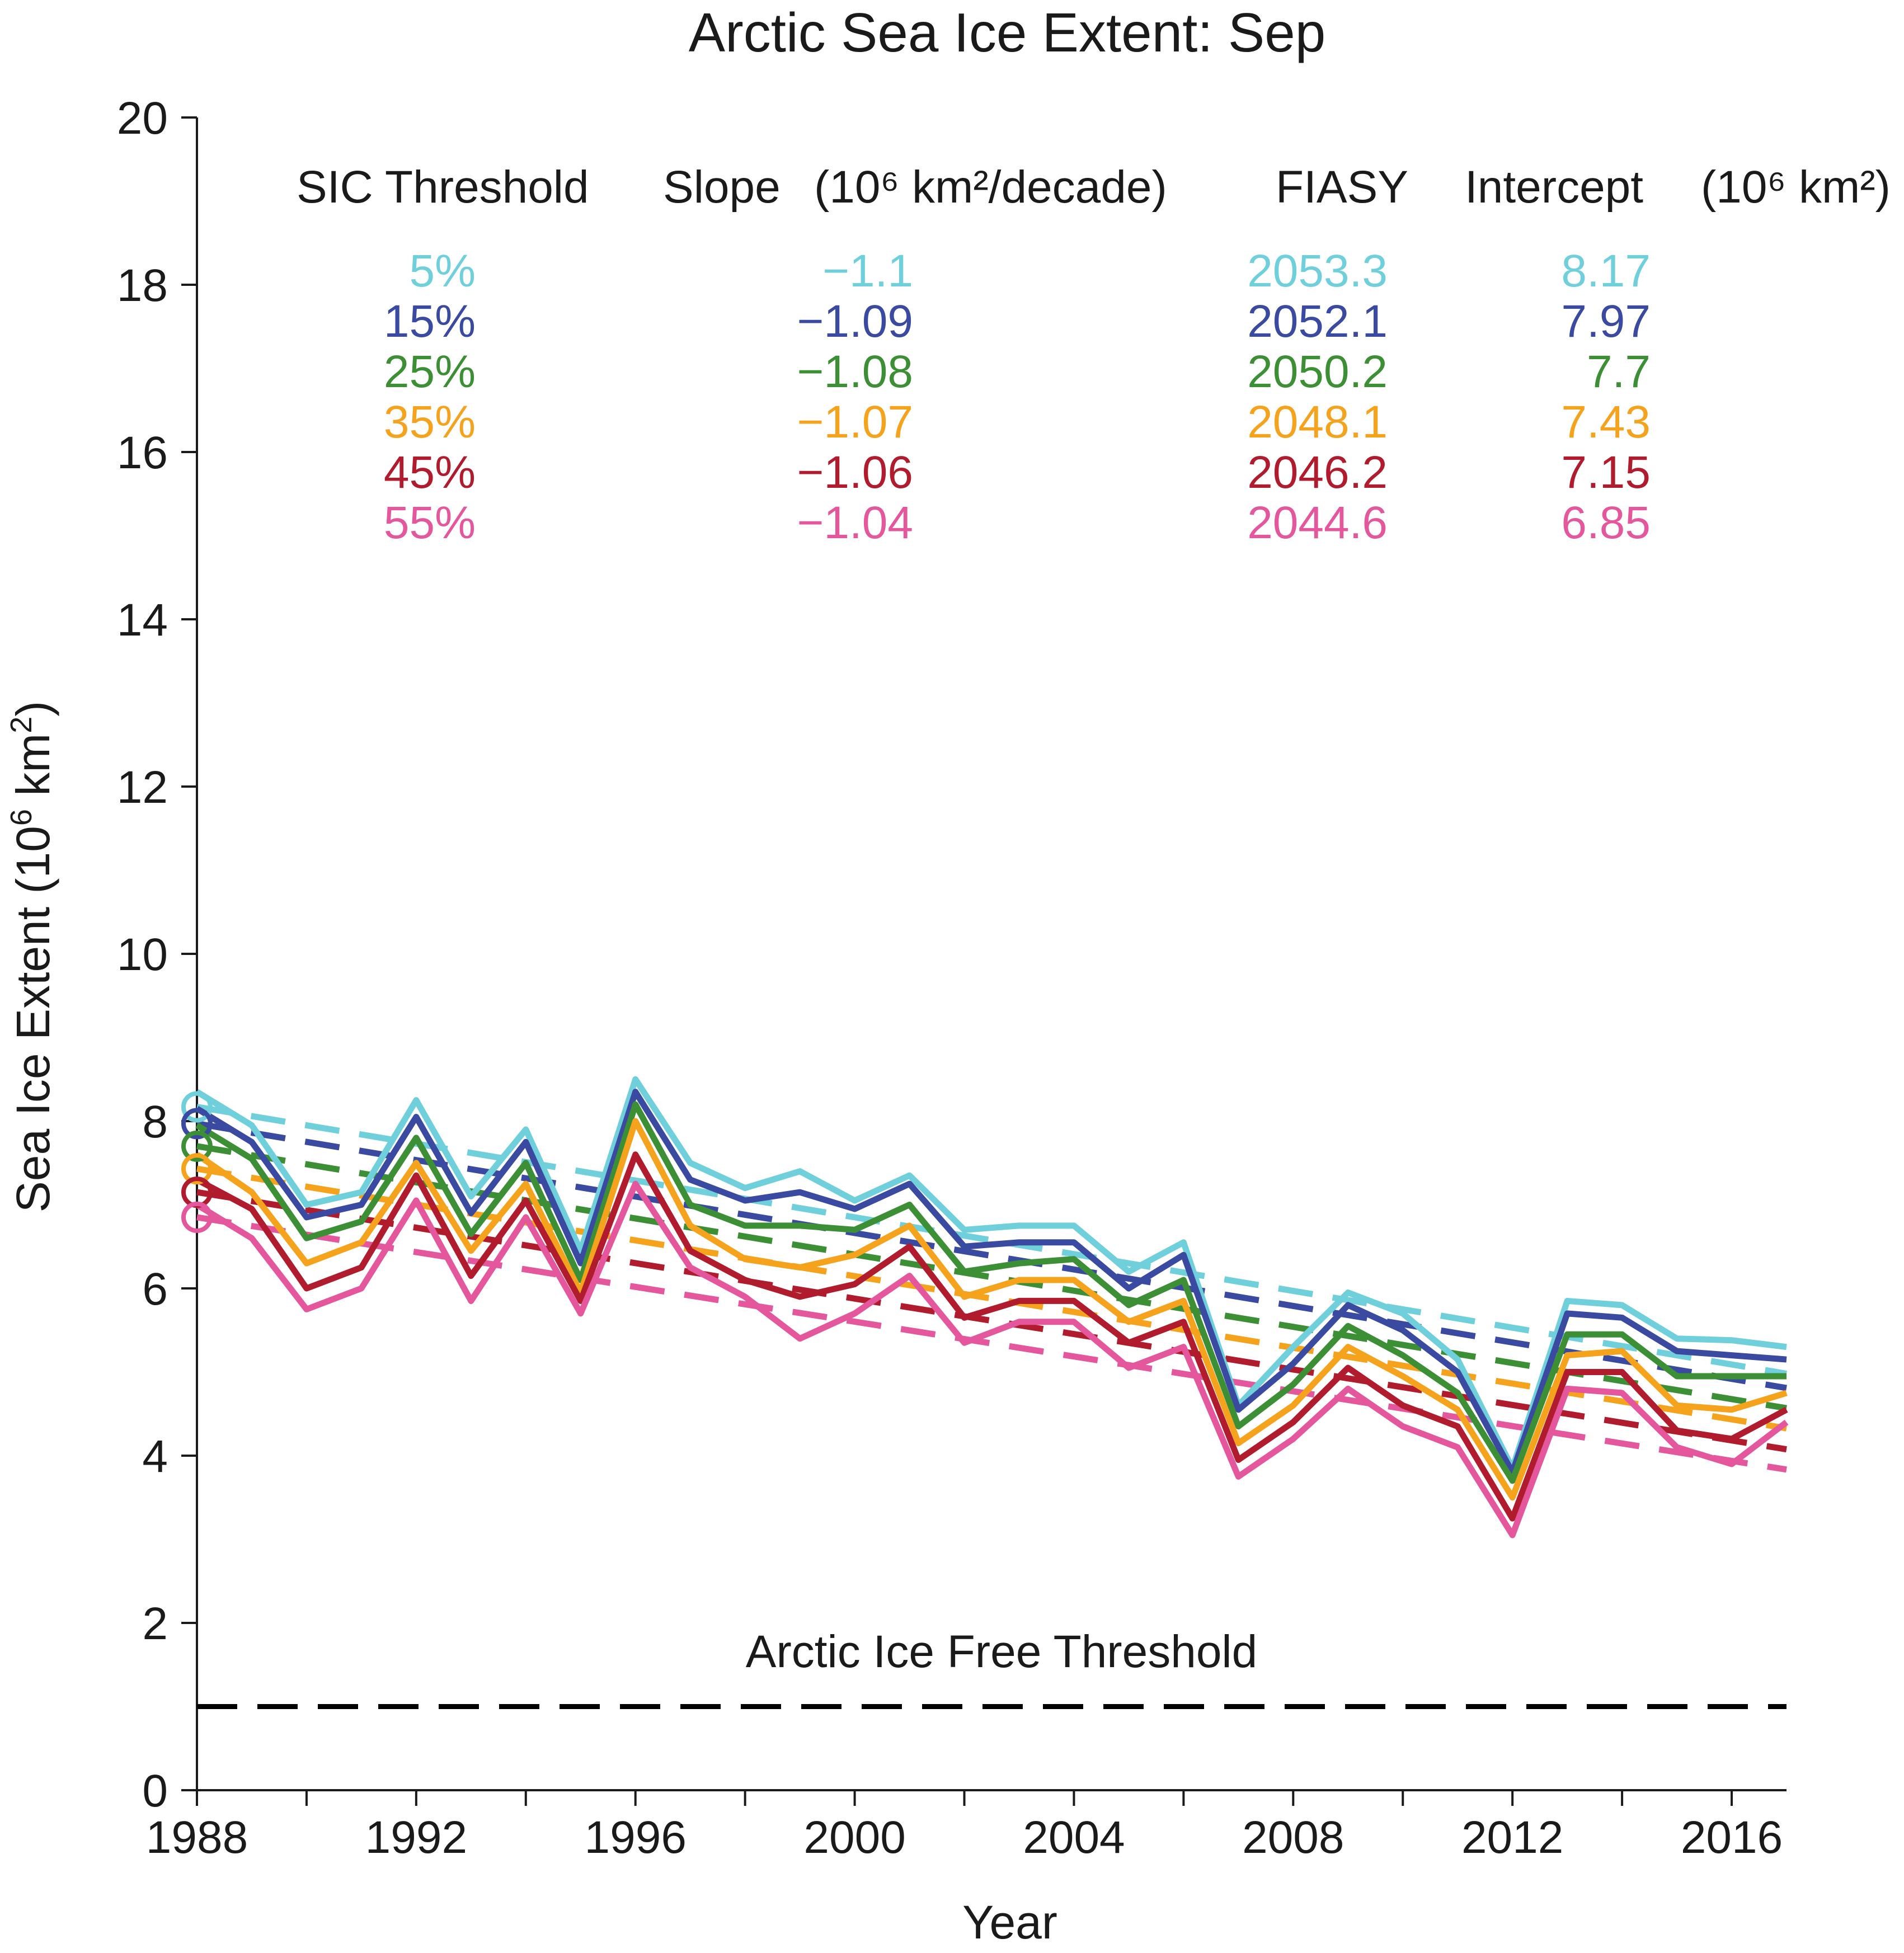  What do you see at coordinates (1317, 522) in the screenshot?
I see `fiasy-cell-6: 2044.6` at bounding box center [1317, 522].